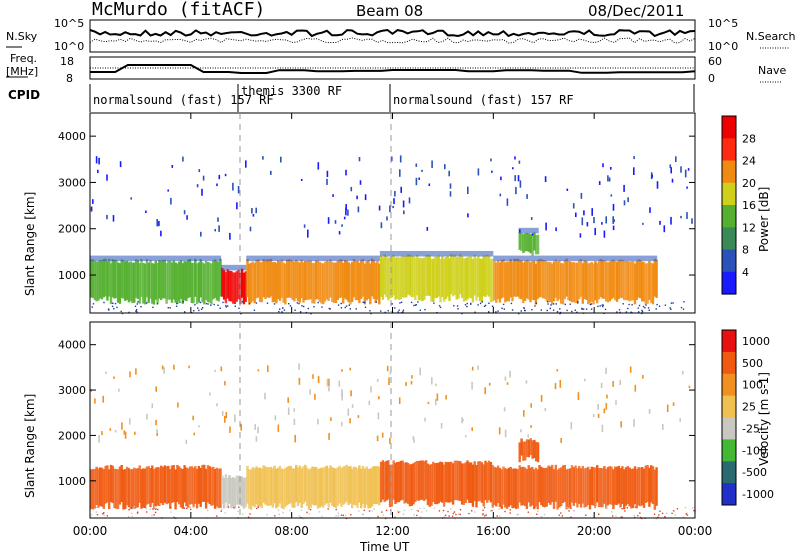 This screenshot has height=554, width=800. Describe the element at coordinates (22, 71) in the screenshot. I see `freq-label-2: [MHz]` at that location.